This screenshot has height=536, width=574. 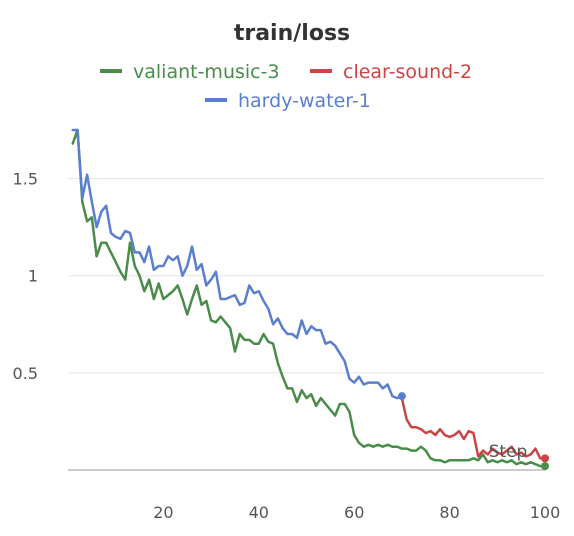 I want to click on y-tick-label-0.5: 0.5, so click(x=25, y=373).